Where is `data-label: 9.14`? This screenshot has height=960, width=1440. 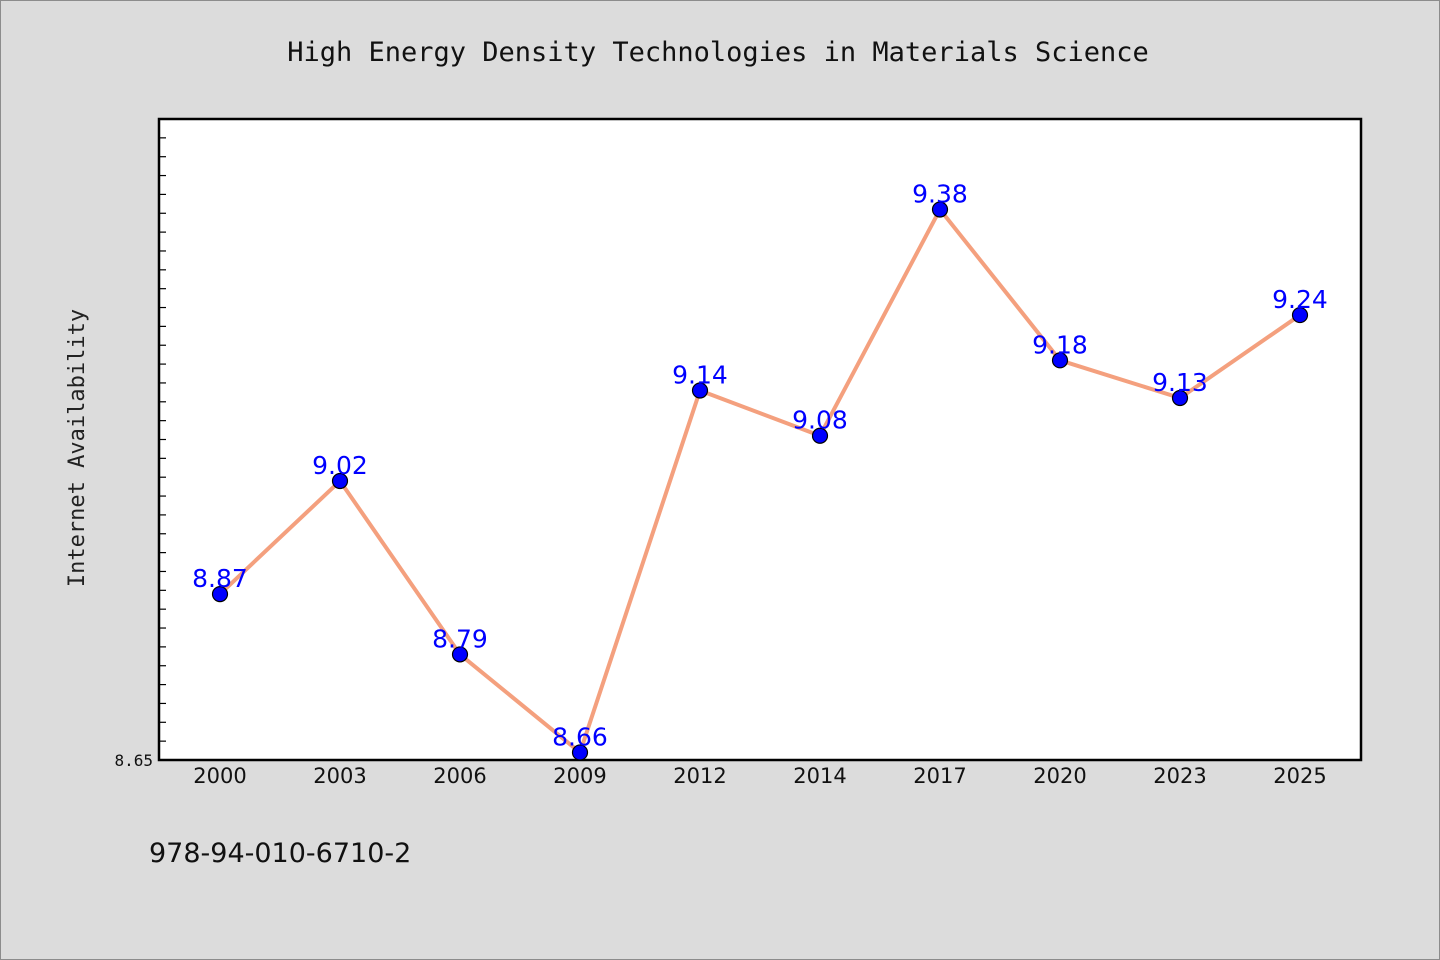 data-label: 9.14 is located at coordinates (700, 374).